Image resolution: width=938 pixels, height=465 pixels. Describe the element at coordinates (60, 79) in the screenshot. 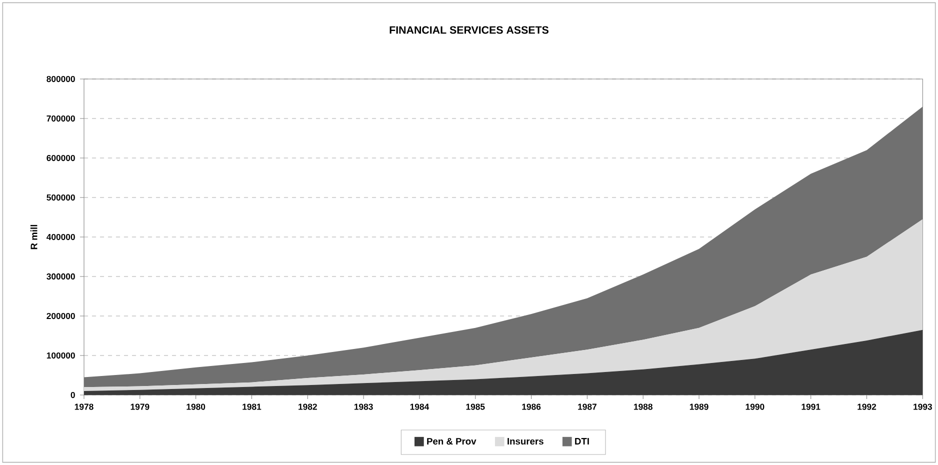

I see `y-tick-label: 800000` at that location.